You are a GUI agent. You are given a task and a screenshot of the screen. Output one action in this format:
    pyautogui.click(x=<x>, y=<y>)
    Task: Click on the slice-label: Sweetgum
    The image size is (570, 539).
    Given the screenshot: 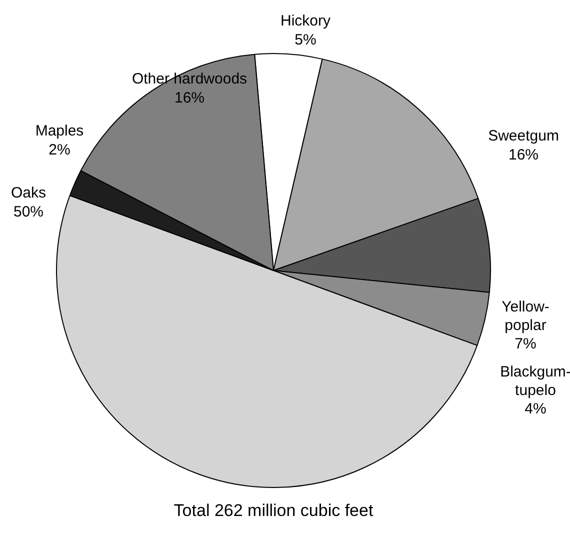 What is the action you would take?
    pyautogui.click(x=523, y=136)
    